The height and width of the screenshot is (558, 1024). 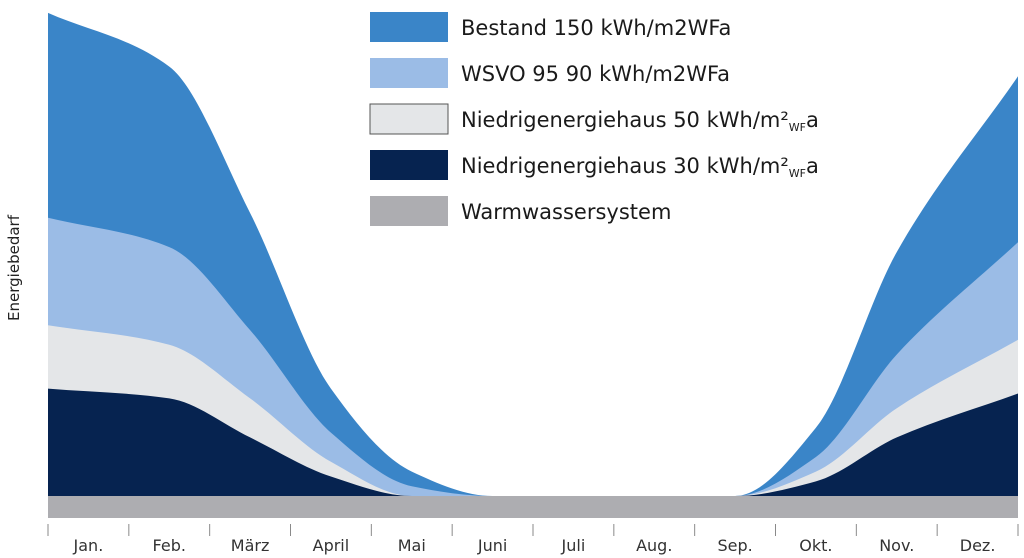 I want to click on legend-label: Niedrigenergiehaus 30 kWh/m²WFa, so click(x=640, y=167).